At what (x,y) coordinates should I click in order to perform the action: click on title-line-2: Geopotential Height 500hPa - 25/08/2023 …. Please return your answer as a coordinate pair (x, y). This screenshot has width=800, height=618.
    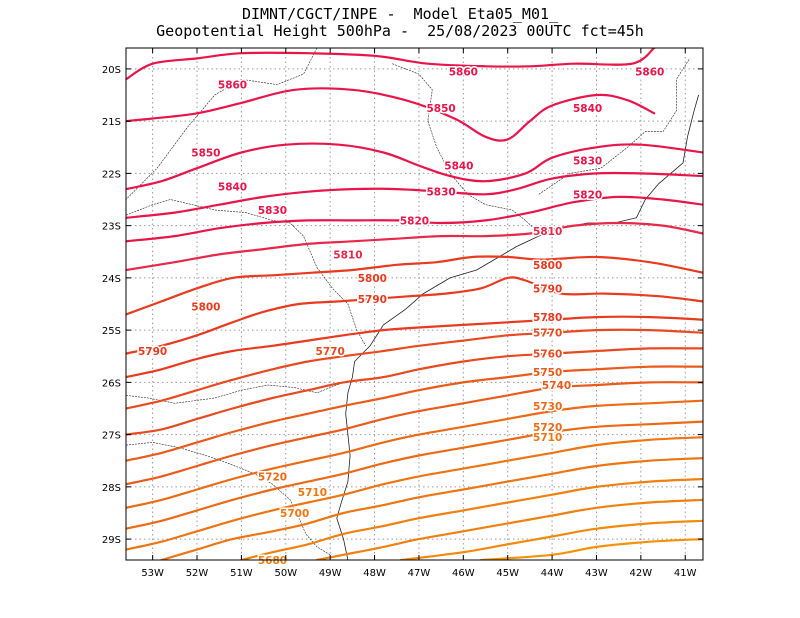
    Looking at the image, I should click on (400, 31).